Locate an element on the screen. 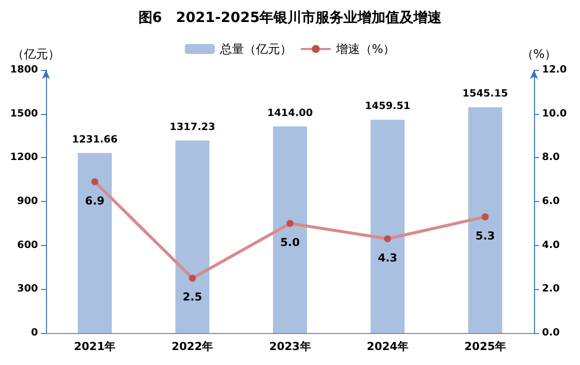 The width and height of the screenshot is (580, 365). data-label: 1459.51 is located at coordinates (387, 106).